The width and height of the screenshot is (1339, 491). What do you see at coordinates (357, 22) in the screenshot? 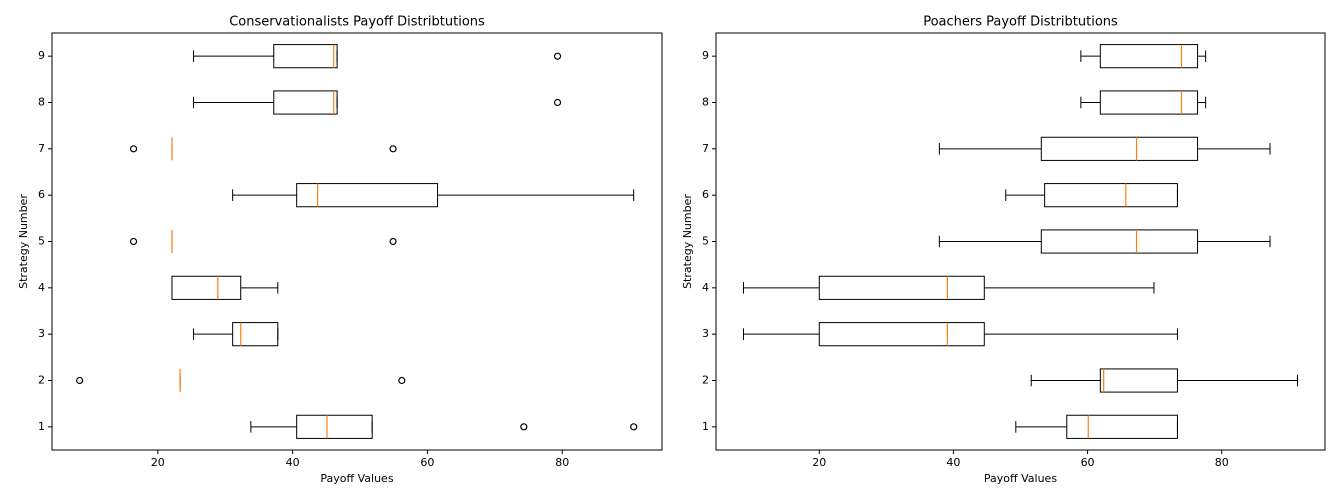
I see `chart-title: Conservationalists Payoff Distribtutions` at bounding box center [357, 22].